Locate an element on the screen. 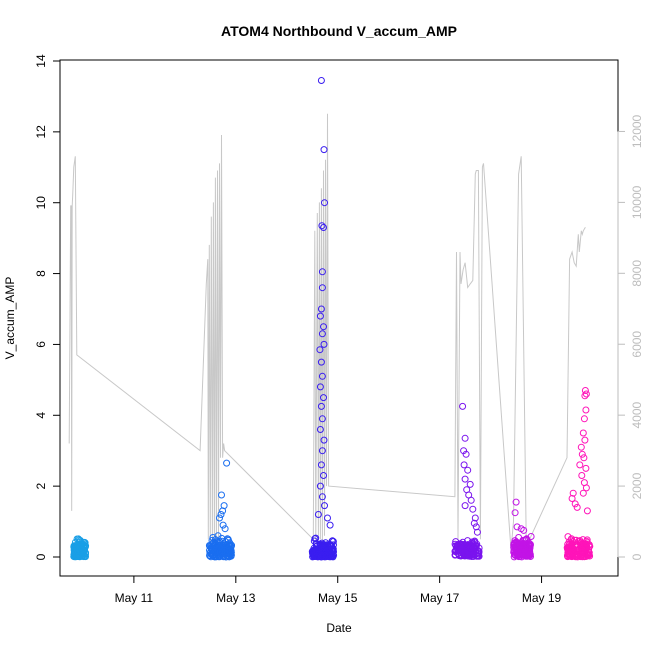 Image resolution: width=650 pixels, height=650 pixels. series-4-points is located at coordinates (522, 529).